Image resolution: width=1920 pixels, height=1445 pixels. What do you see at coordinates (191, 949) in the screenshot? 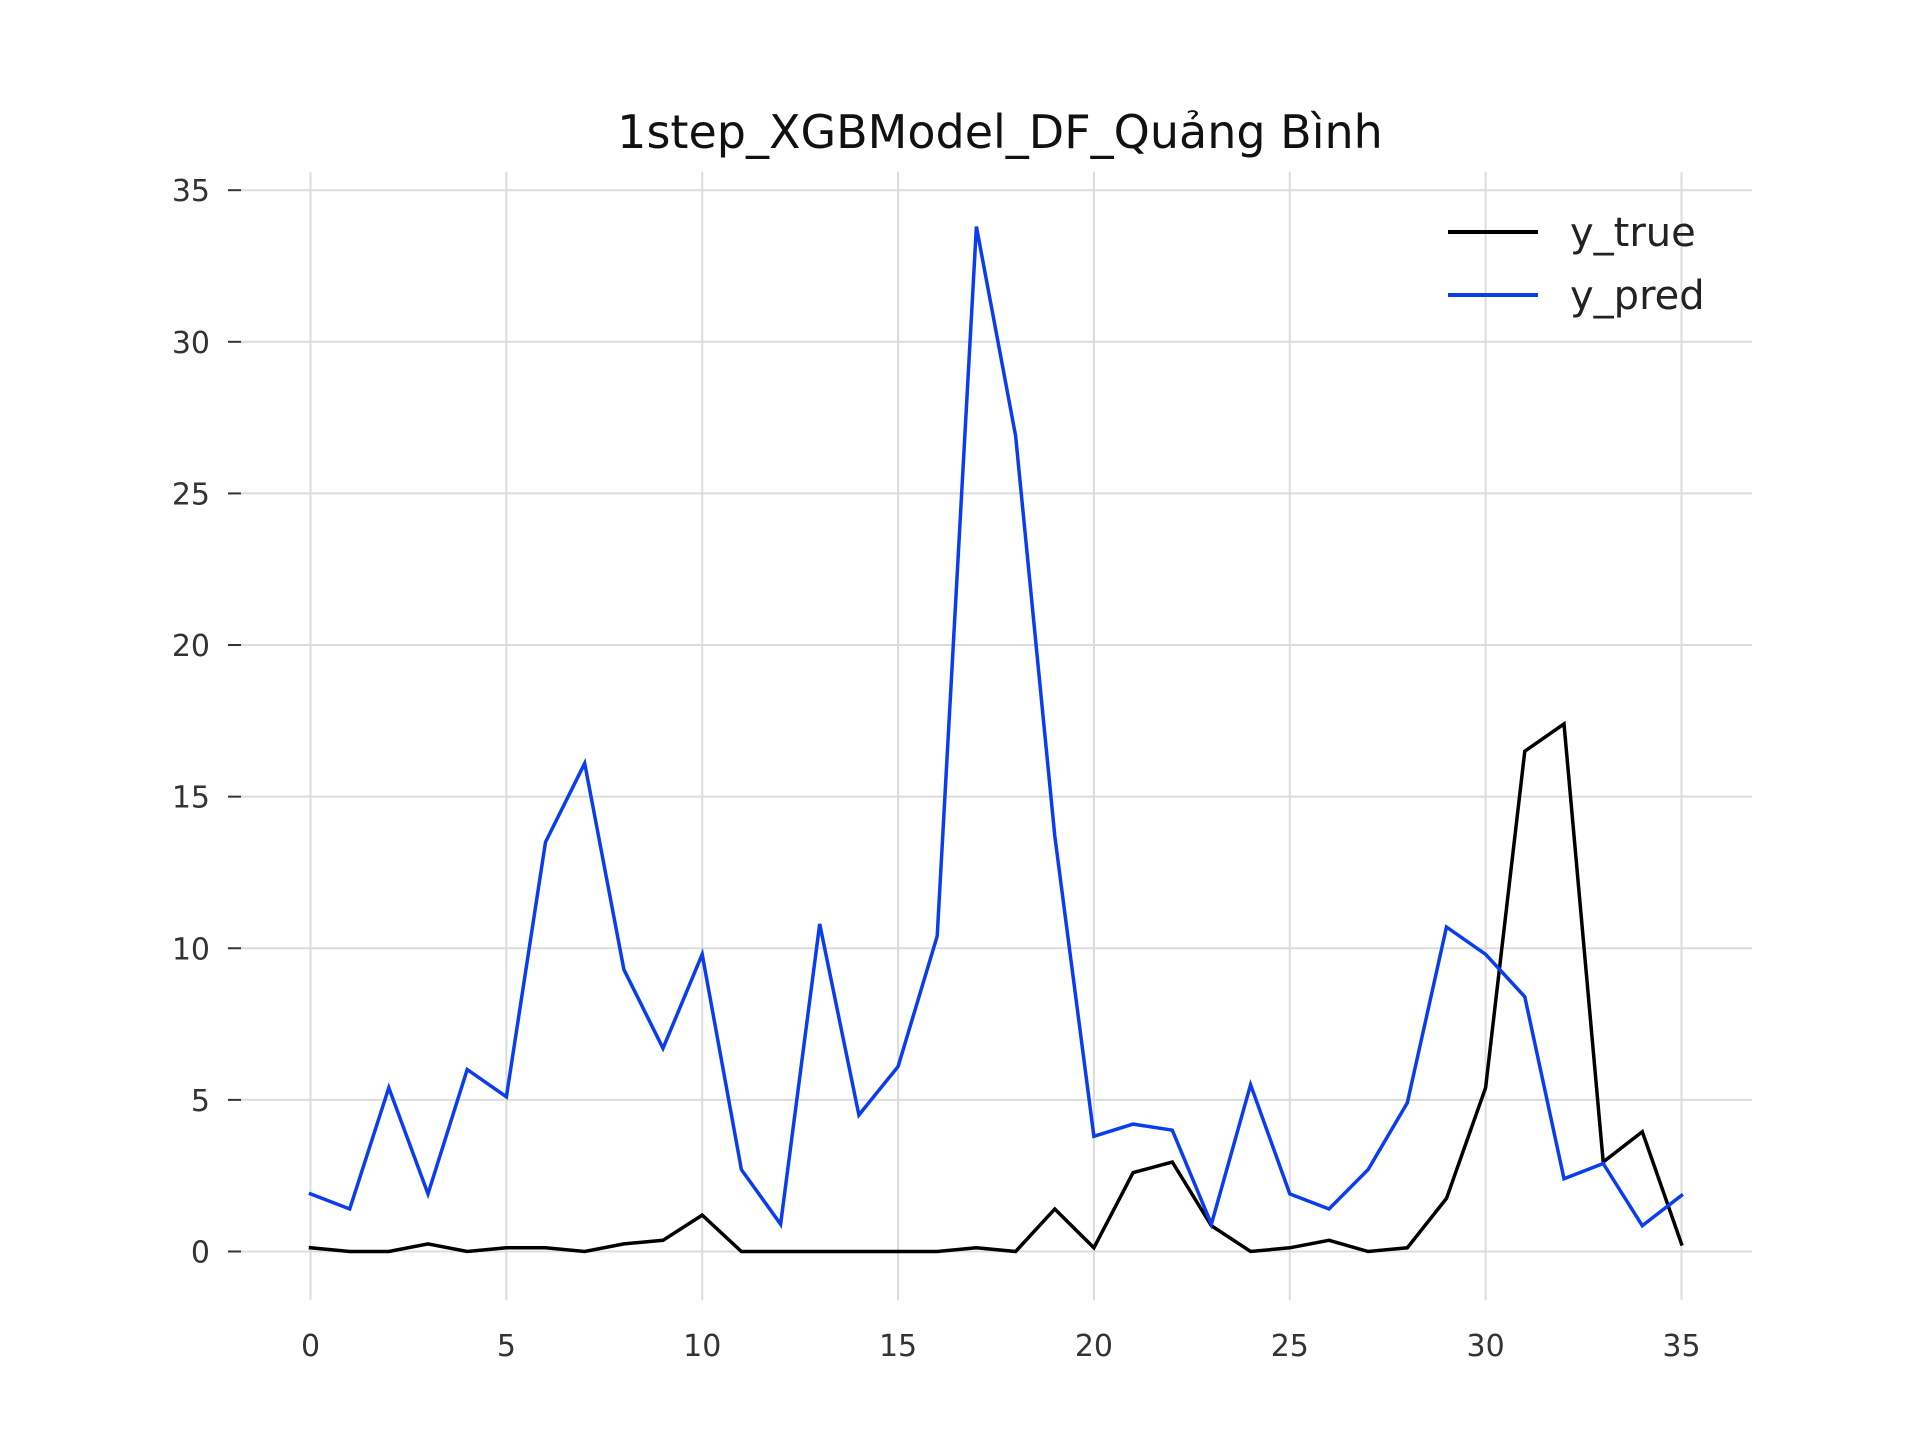
I see `y-tick-label: 10` at bounding box center [191, 949].